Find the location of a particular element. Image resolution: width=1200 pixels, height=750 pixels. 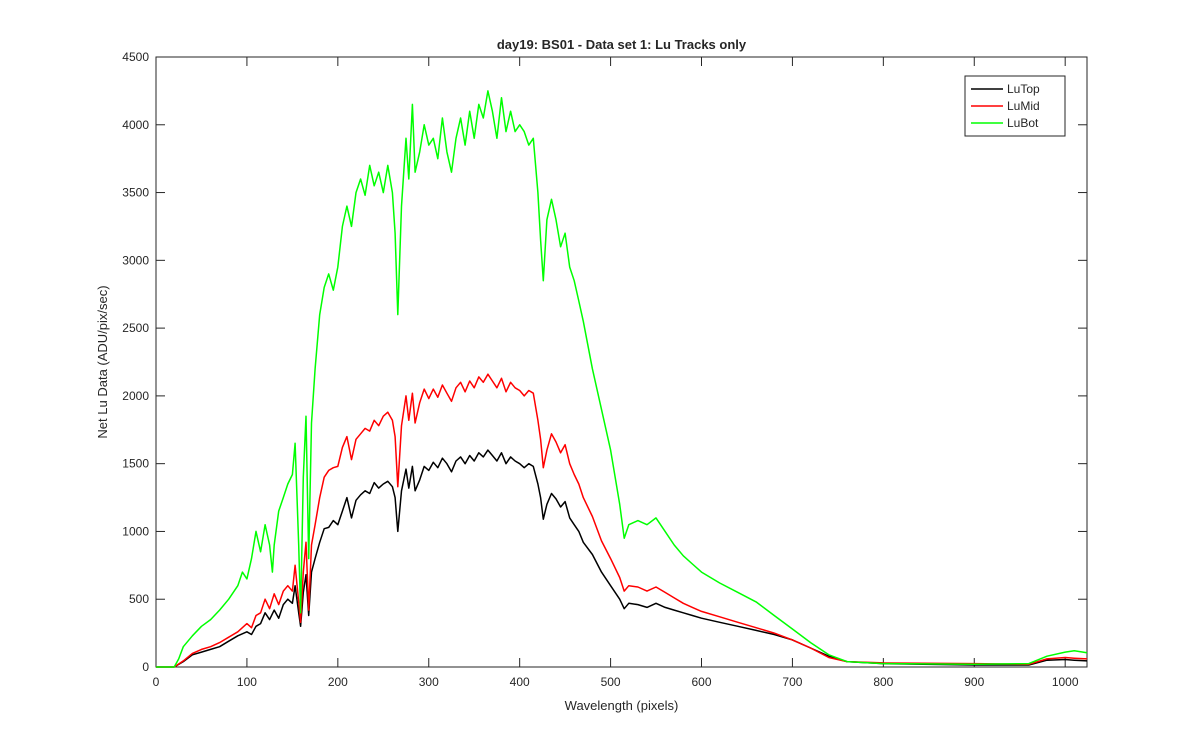

y-axis-label: Net Lu Data (ADU/pix/sec) is located at coordinates (102, 361).